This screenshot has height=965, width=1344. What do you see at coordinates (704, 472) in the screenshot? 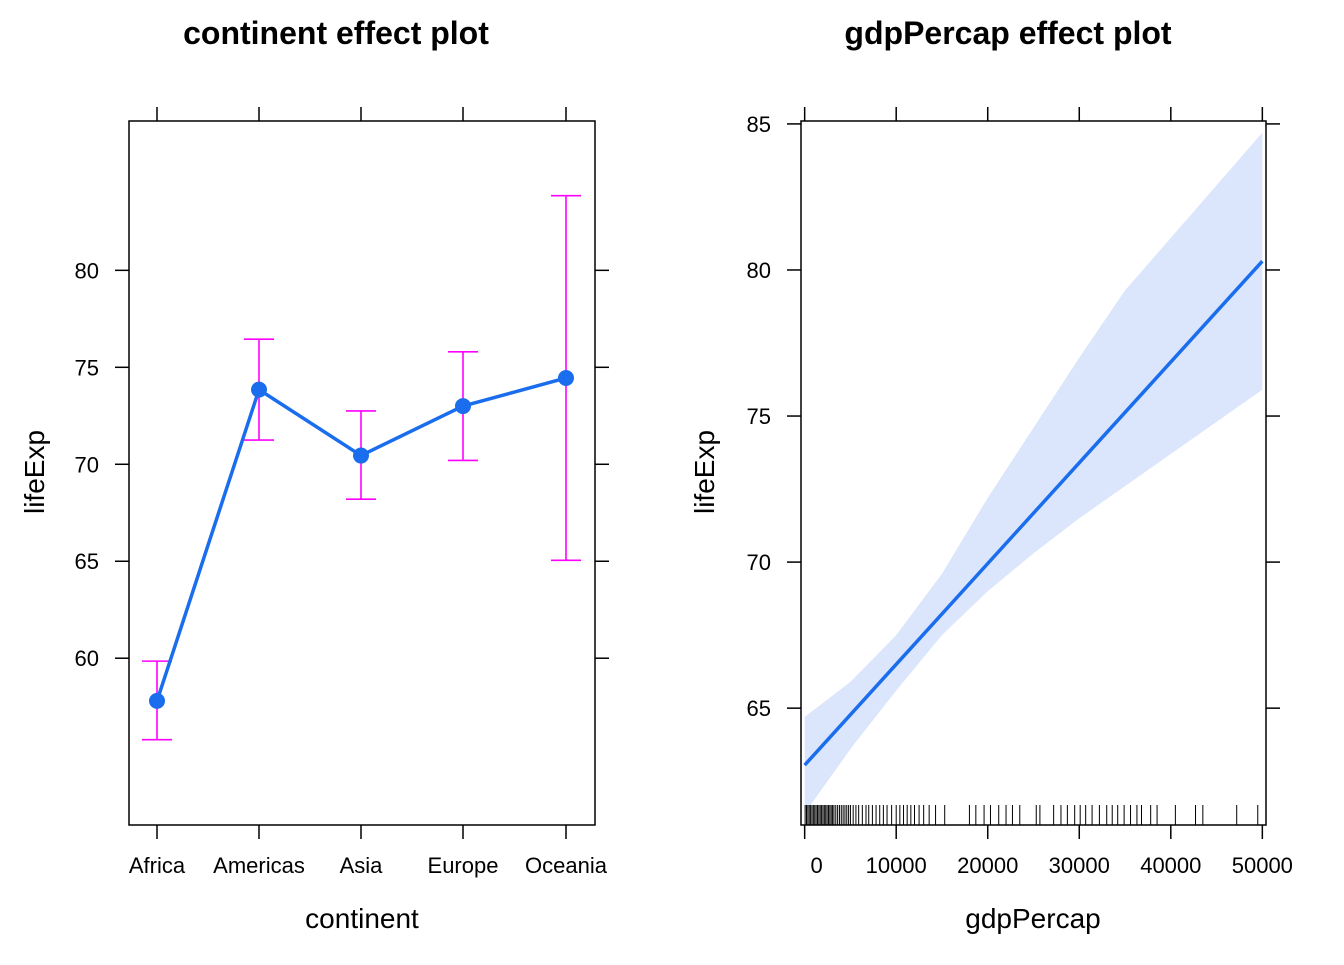
I see `y-axis-label-gdppercap: lifeExp` at bounding box center [704, 472].